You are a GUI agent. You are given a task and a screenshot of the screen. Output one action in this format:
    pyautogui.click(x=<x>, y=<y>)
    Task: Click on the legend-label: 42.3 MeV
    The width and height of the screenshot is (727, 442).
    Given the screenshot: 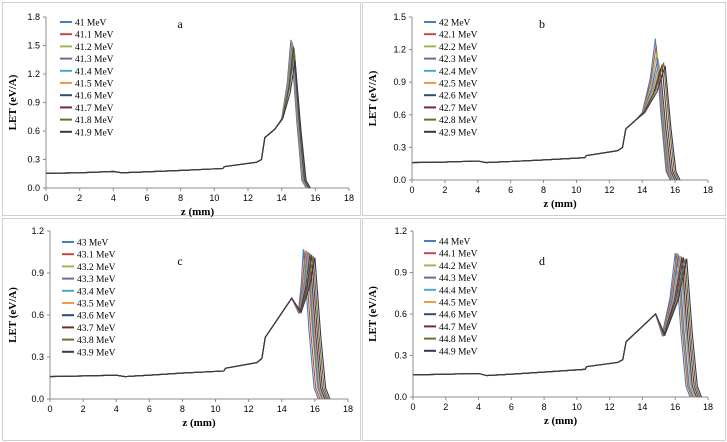 What is the action you would take?
    pyautogui.click(x=458, y=60)
    